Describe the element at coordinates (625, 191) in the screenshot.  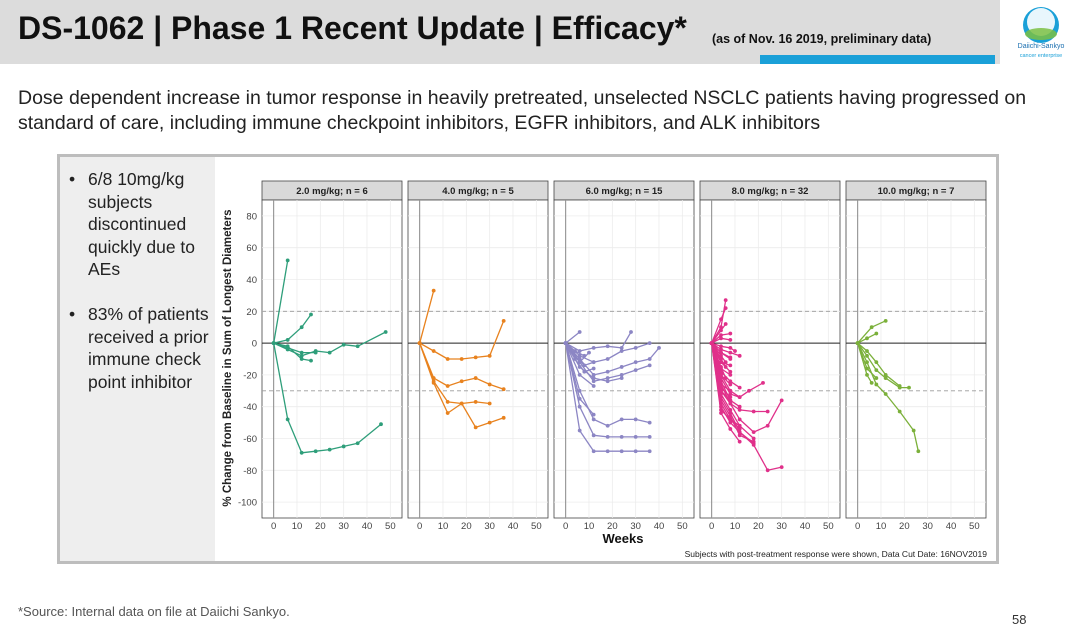
I see `facet-label: 6.0 mg/kg; n = 15` at that location.